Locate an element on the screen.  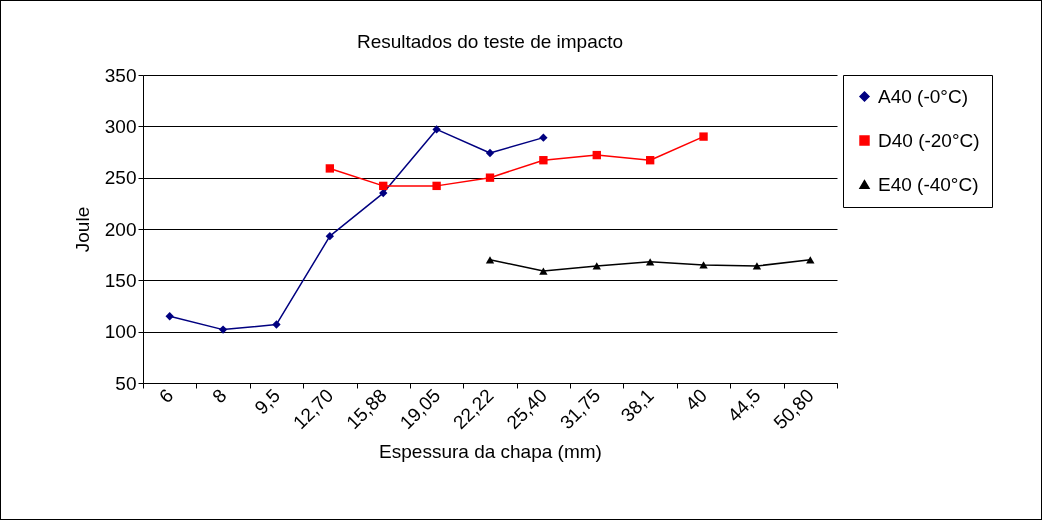
legend-label: D40 (-20°C) is located at coordinates (929, 140).